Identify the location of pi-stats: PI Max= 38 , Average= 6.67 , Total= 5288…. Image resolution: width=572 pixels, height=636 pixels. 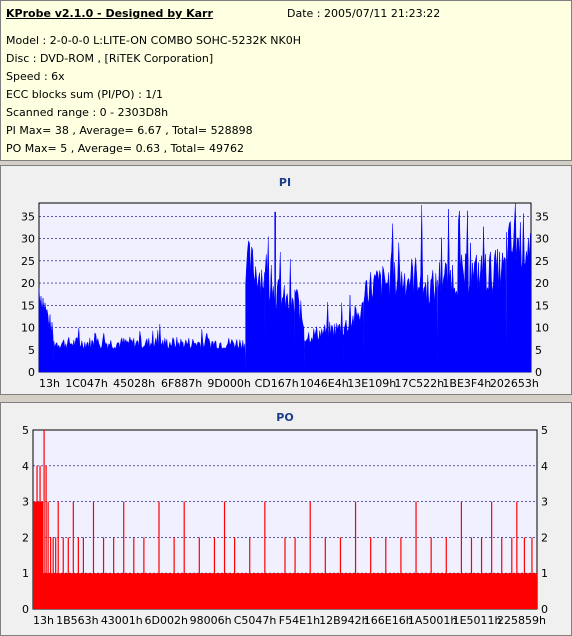
(129, 130).